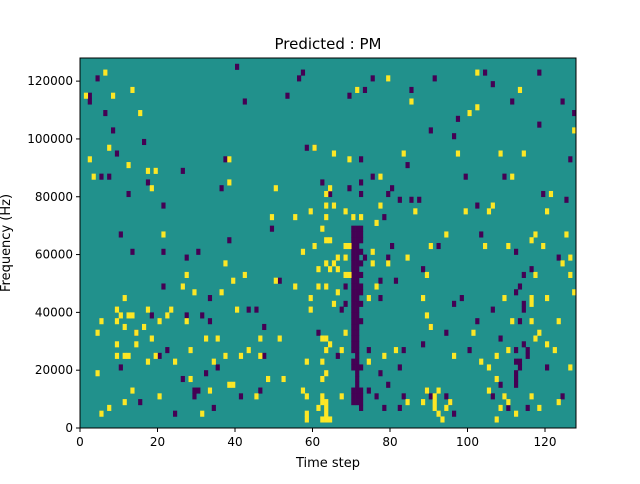 Image resolution: width=640 pixels, height=484 pixels. I want to click on y-tick-label: 60000, so click(54, 255).